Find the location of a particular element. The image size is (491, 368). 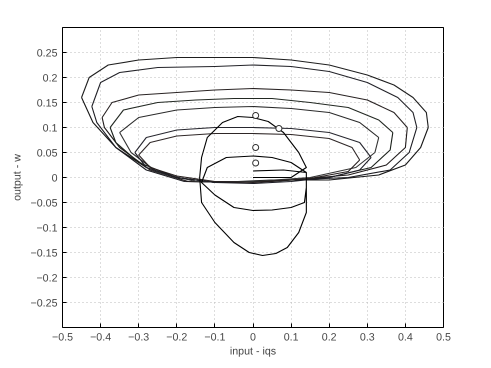

x-tick-label: 0.1 is located at coordinates (291, 338).